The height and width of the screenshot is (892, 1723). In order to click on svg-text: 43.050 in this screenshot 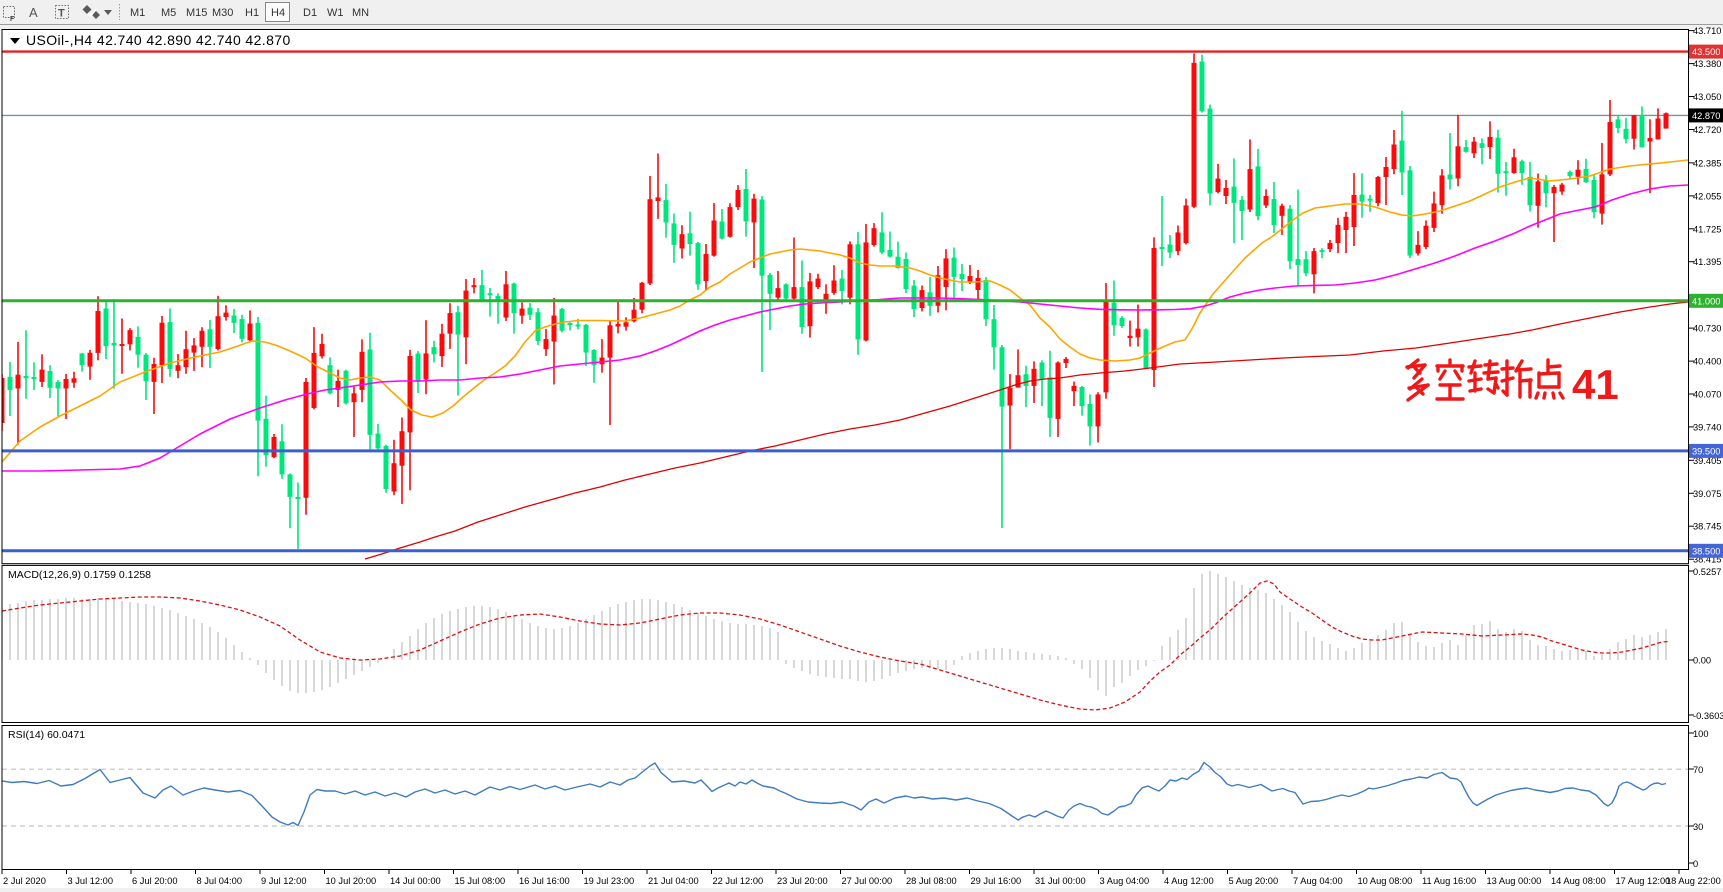, I will do `click(1707, 97)`.